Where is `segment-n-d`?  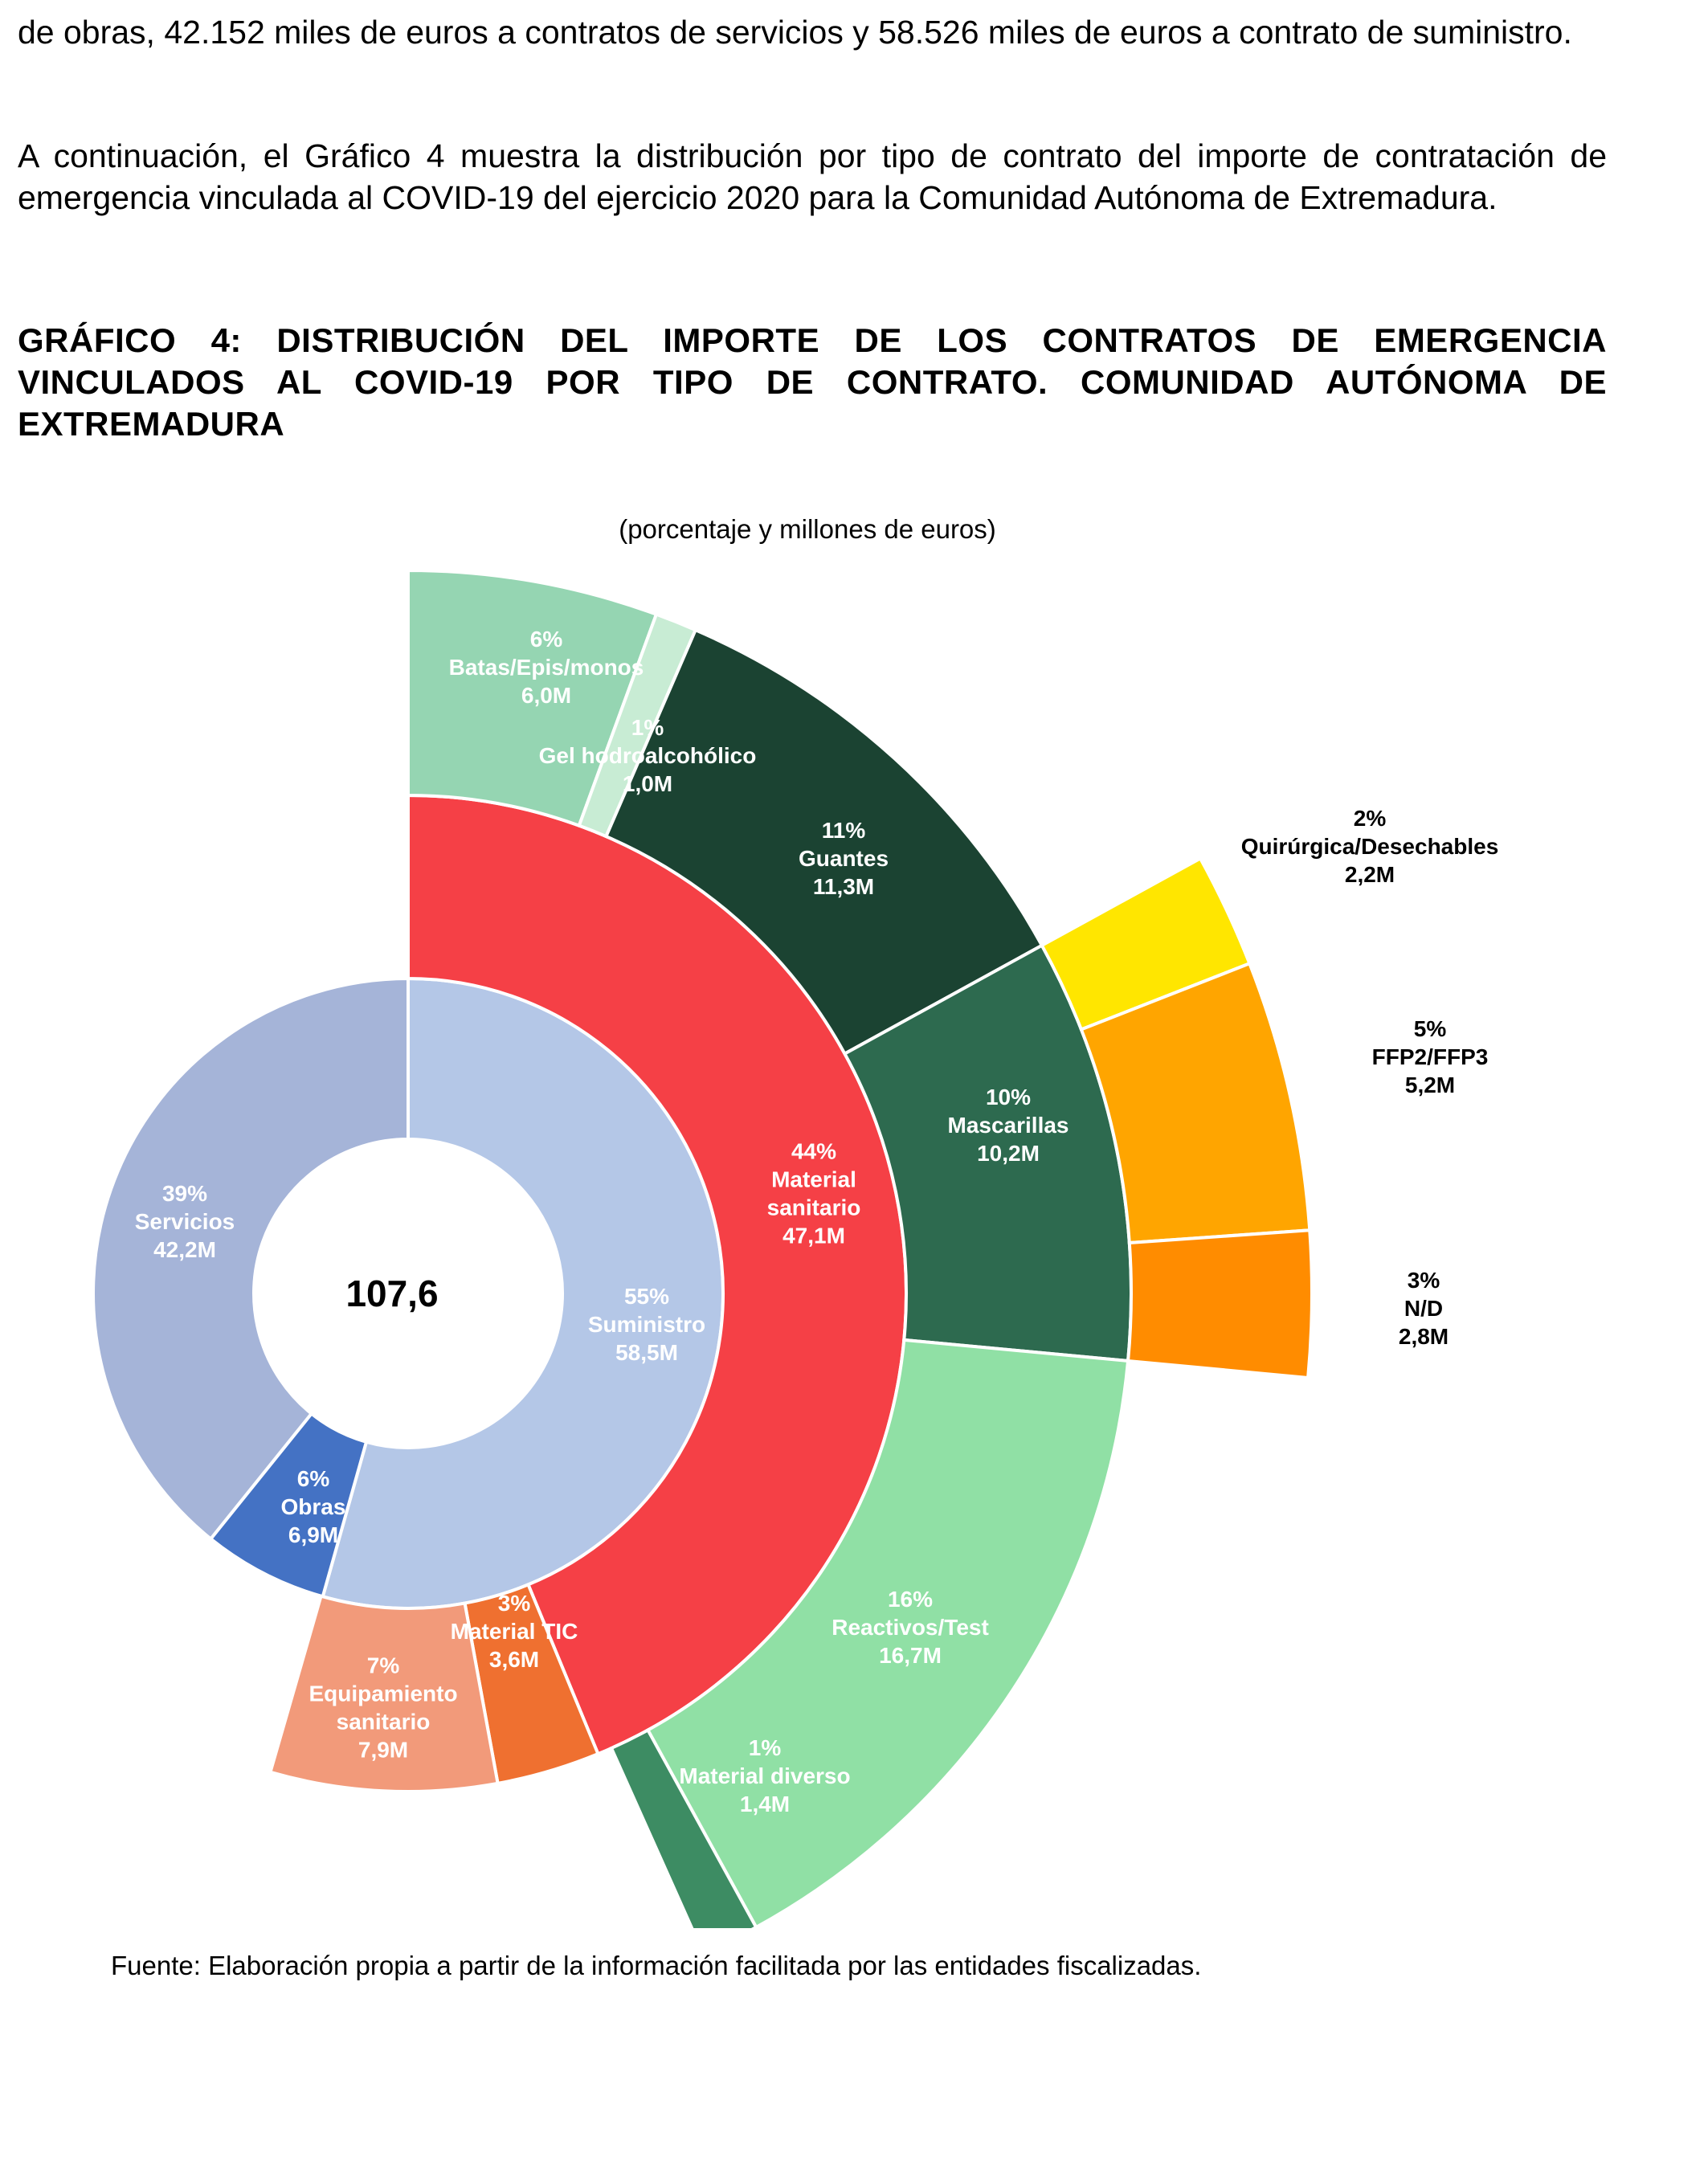 segment-n-d is located at coordinates (1220, 1304).